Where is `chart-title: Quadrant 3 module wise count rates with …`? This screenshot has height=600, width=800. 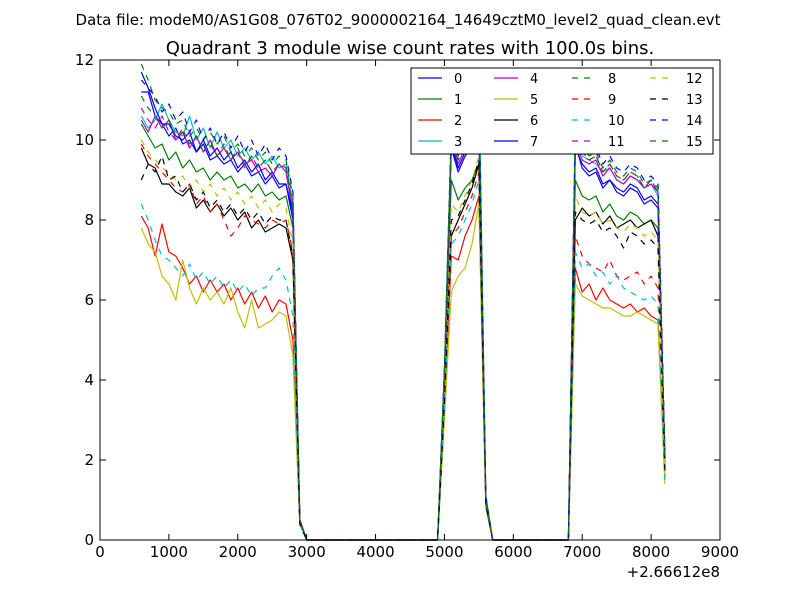 chart-title: Quadrant 3 module wise count rates with … is located at coordinates (410, 48).